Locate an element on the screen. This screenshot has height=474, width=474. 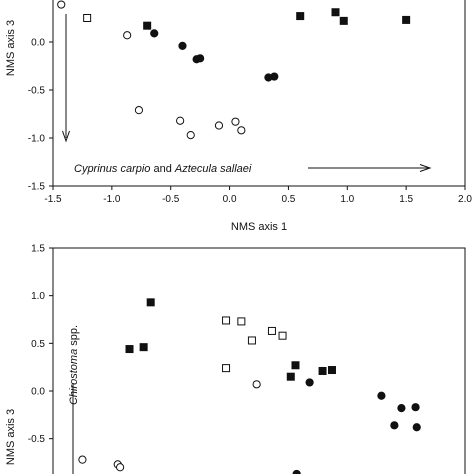
bottom-y-axis: 1.5 1.0 0.5 0.0 -0.5 is located at coordinates (40, 344).